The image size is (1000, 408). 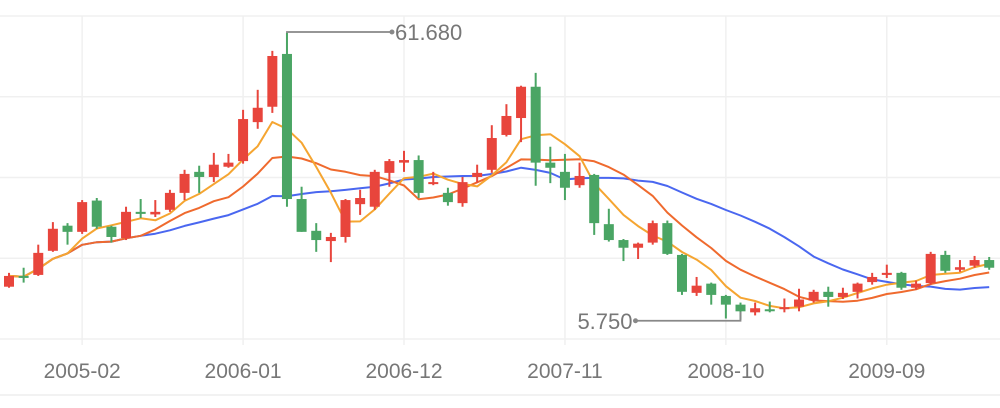 What do you see at coordinates (565, 371) in the screenshot?
I see `x-tick-label: 2007-11` at bounding box center [565, 371].